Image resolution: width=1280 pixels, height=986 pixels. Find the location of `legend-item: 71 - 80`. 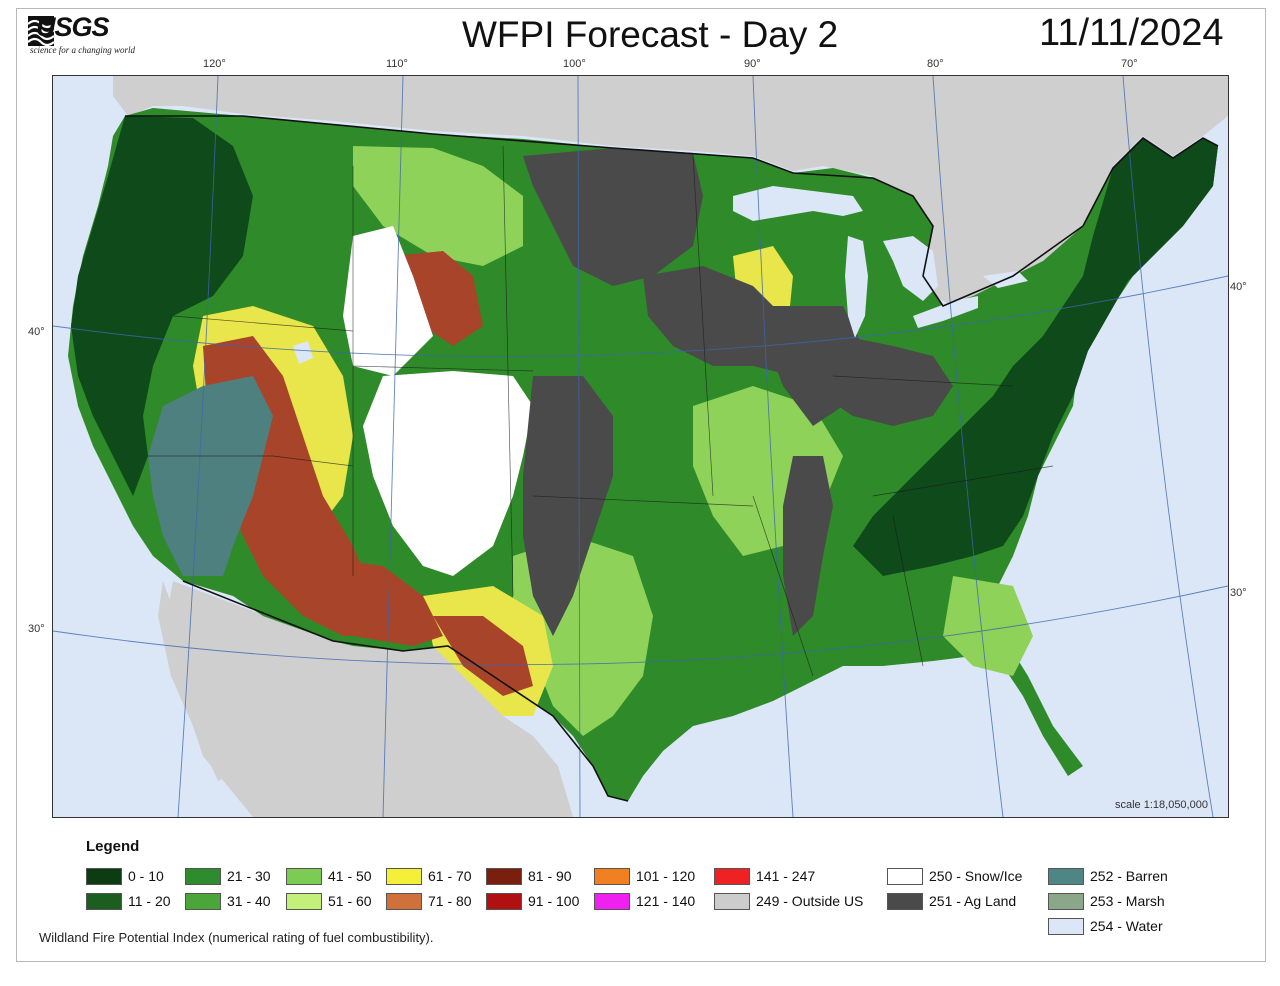

legend-item: 71 - 80 is located at coordinates (429, 901).